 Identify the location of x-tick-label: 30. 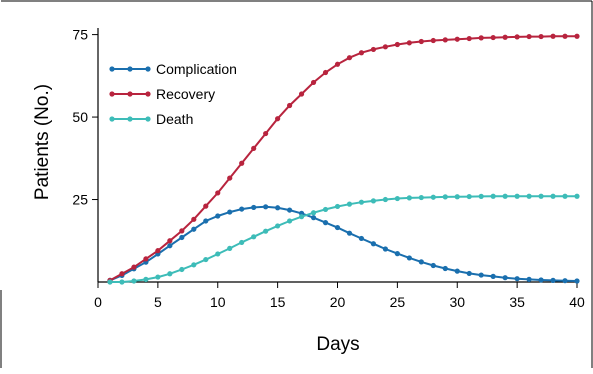
(457, 302).